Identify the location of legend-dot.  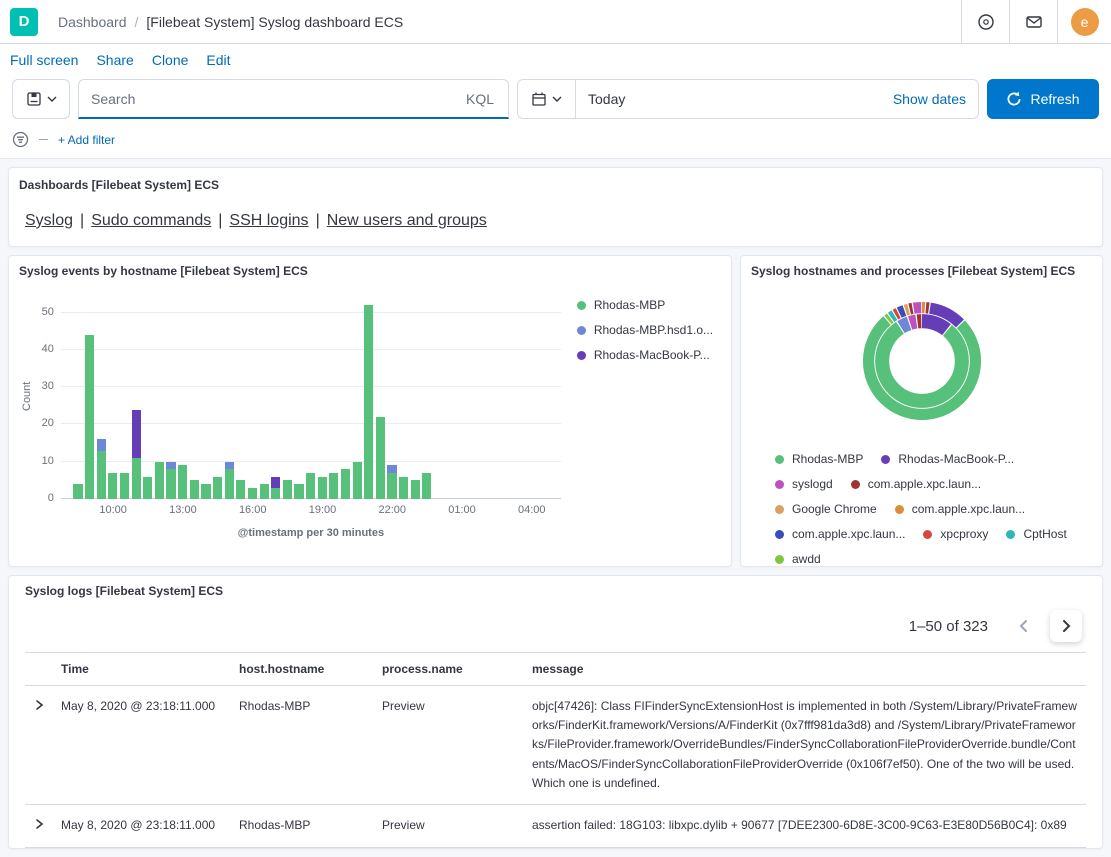
(779, 559).